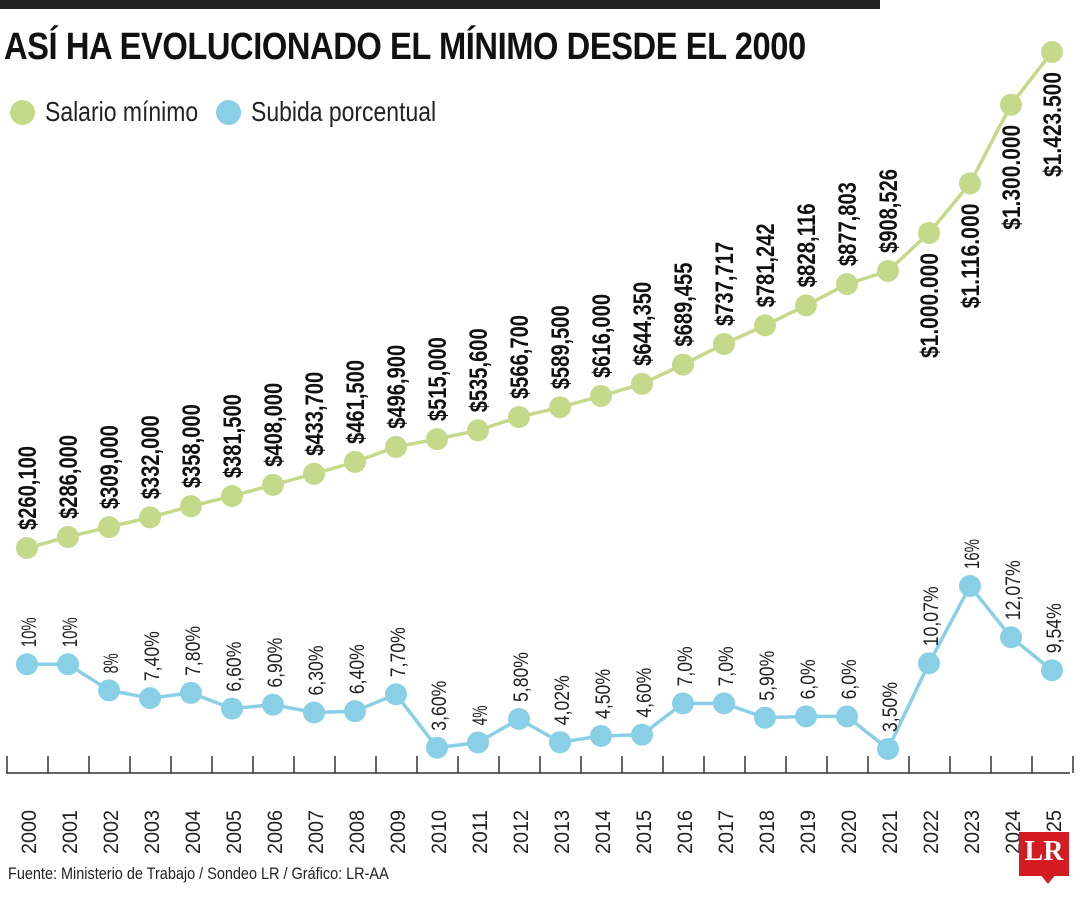 The height and width of the screenshot is (900, 1080). I want to click on salario-data-label: $589,500, so click(561, 347).